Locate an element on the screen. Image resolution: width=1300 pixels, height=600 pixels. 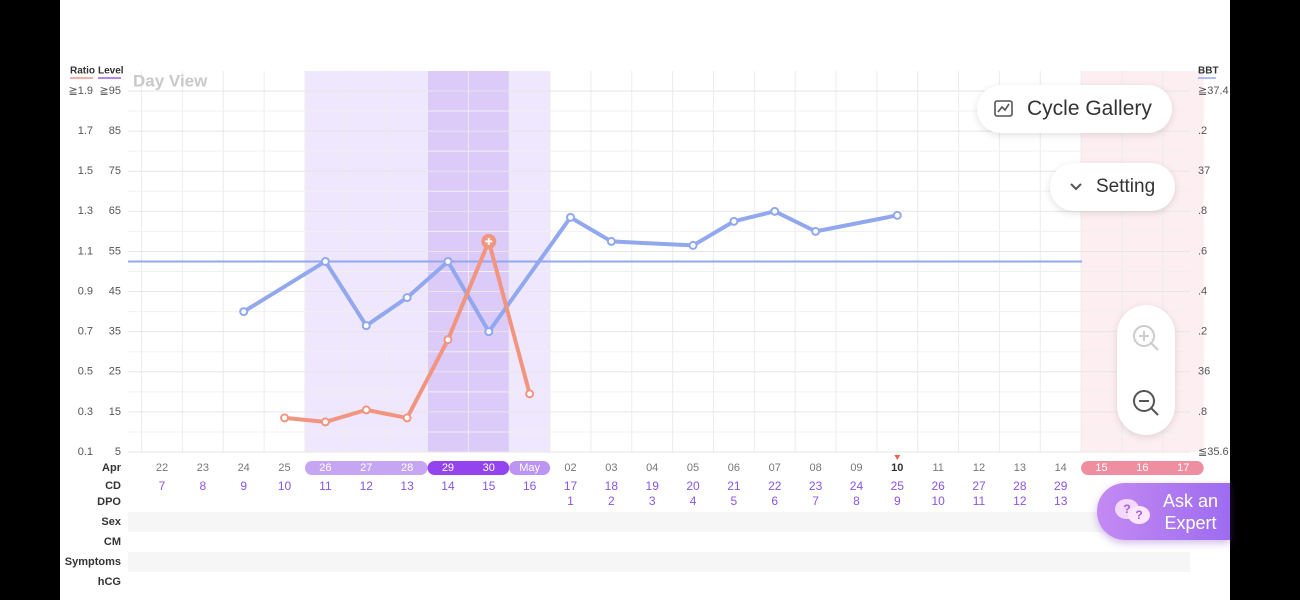
bbt-tick-label: .6 is located at coordinates (1202, 251).